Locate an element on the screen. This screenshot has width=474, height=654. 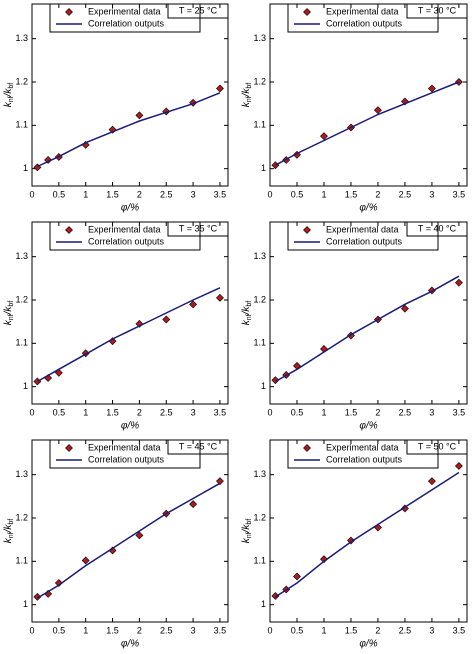
annotation: T = 25 °C is located at coordinates (198, 10).